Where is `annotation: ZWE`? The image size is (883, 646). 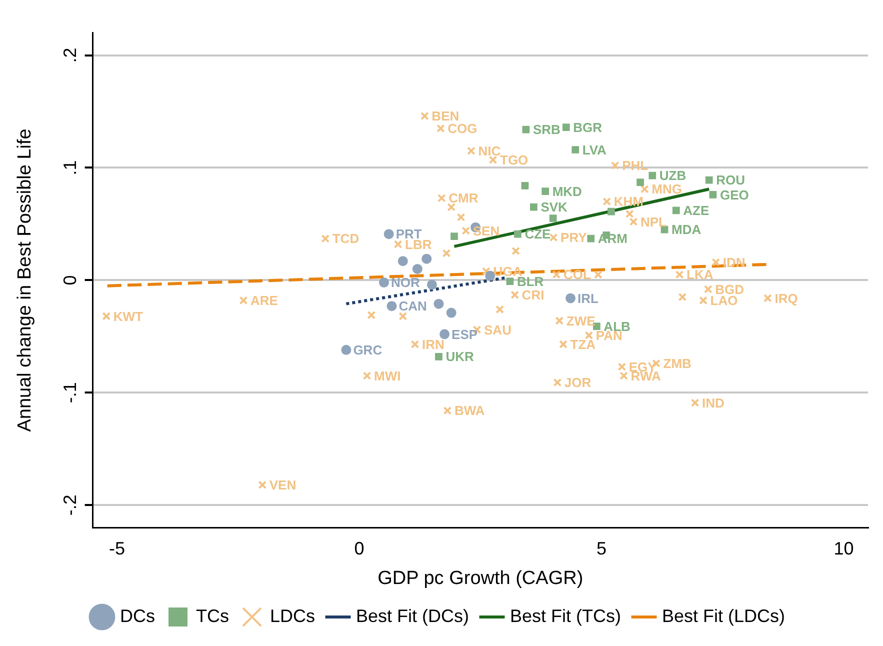 annotation: ZWE is located at coordinates (581, 320).